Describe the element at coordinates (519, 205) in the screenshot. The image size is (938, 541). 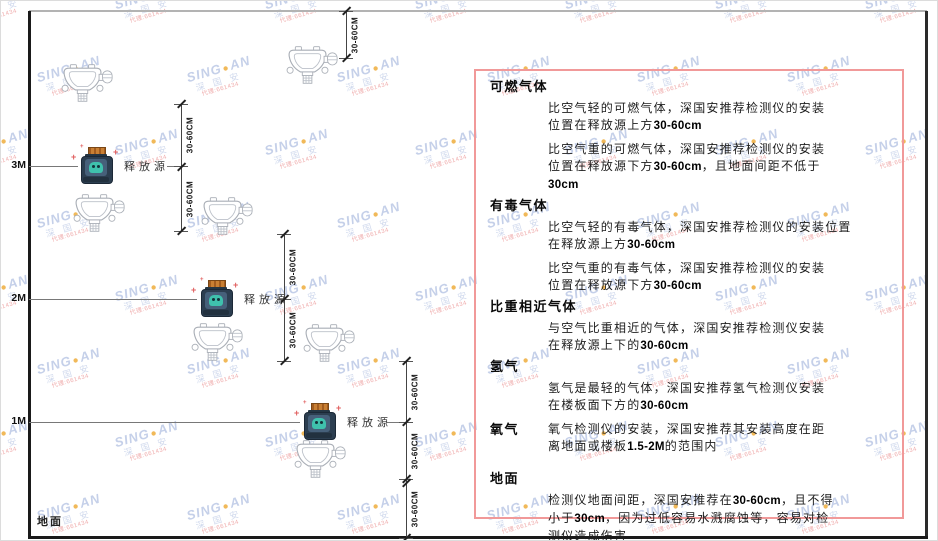
I see `spec-section-heading: 有毒气体` at that location.